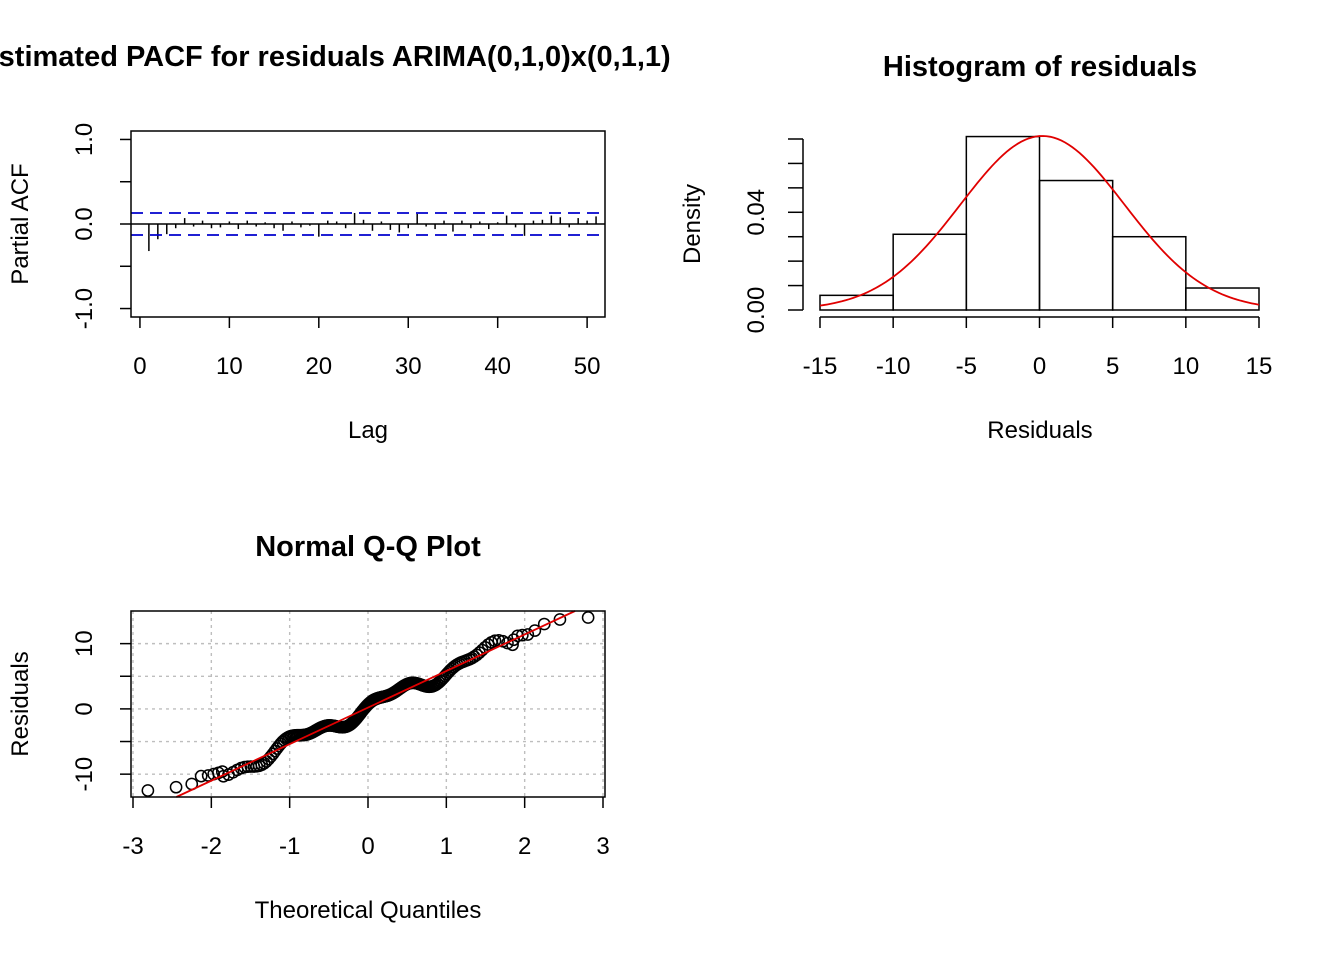 This screenshot has height=960, width=1344. Describe the element at coordinates (211, 846) in the screenshot. I see `qq-x-tick-label: -2` at that location.